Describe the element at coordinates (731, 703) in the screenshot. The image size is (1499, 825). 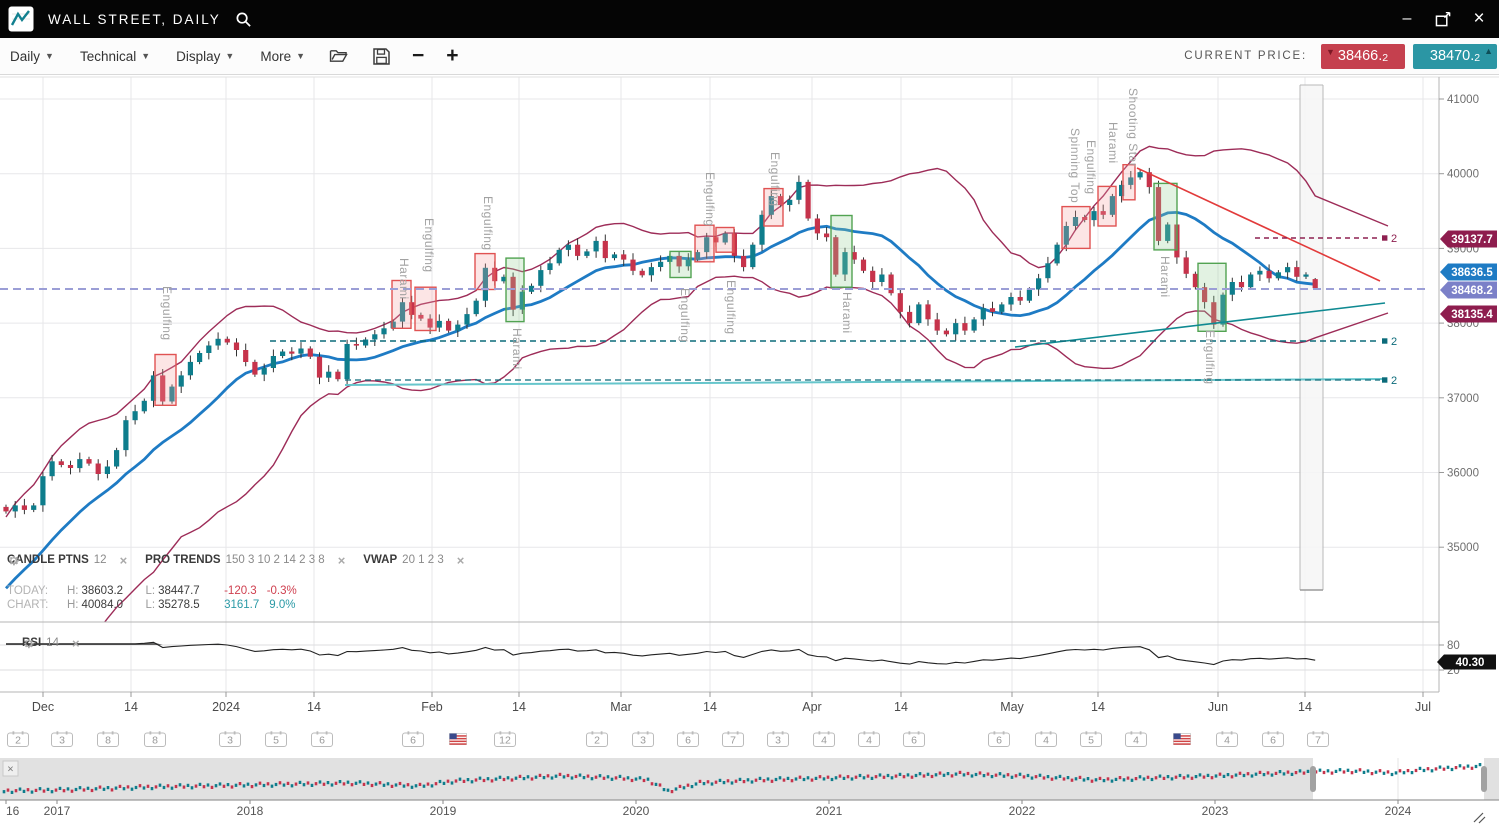
I see `time-axis: Dec 14 2024 14 Feb 14 Mar 14 Apr 14 May 14 Jun 14 Jul` at that location.